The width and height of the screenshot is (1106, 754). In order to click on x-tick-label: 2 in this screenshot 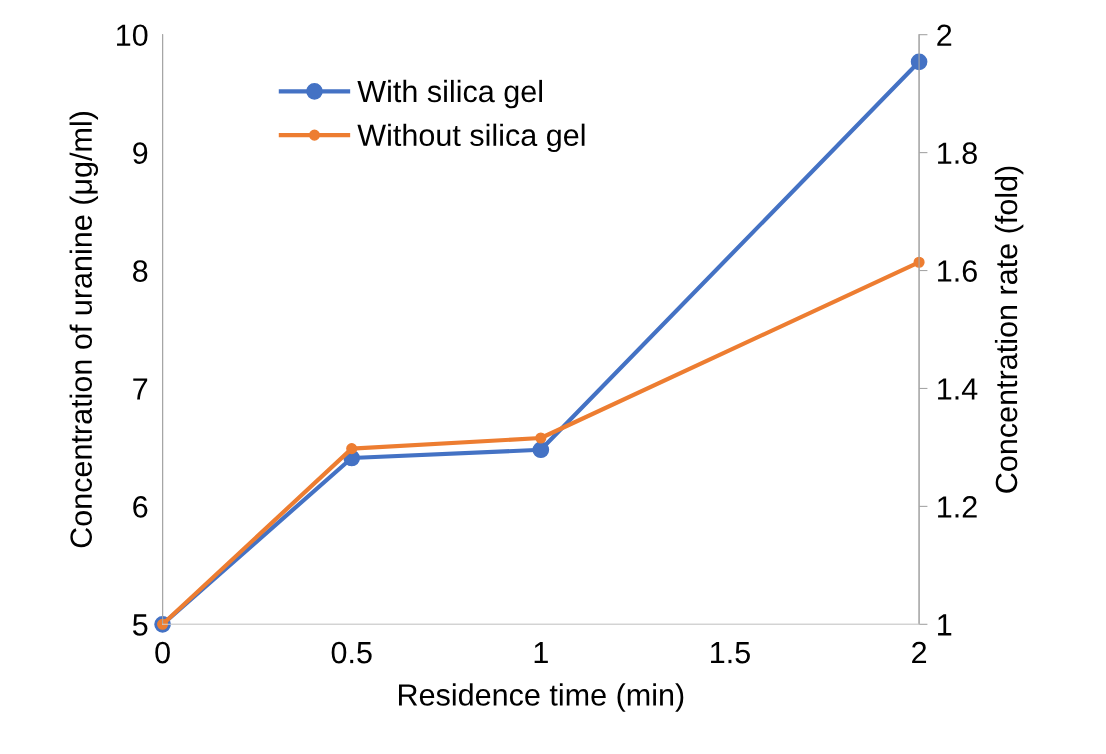, I will do `click(919, 652)`.